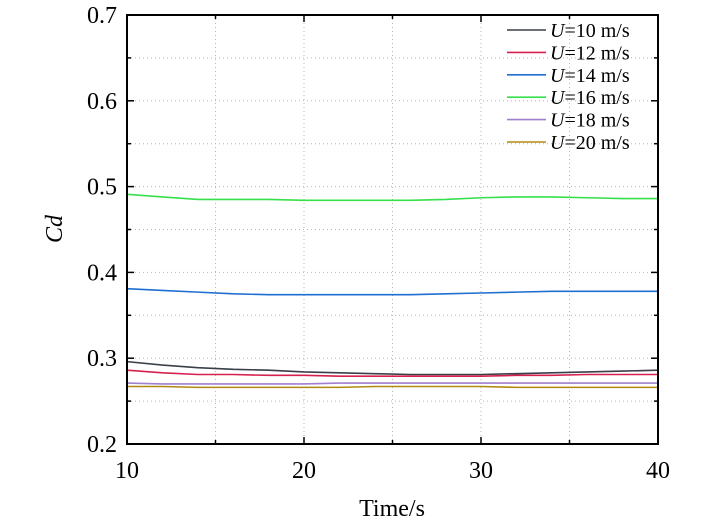  Describe the element at coordinates (102, 273) in the screenshot. I see `y-tick-label: 0.4` at that location.